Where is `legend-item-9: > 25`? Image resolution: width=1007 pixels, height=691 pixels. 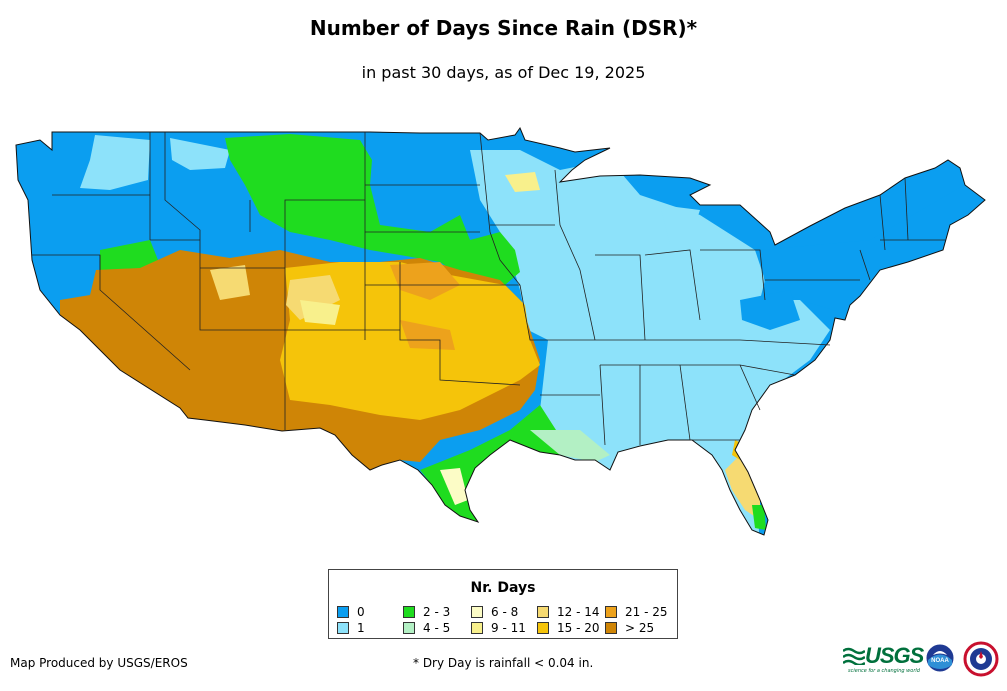 legend-item-9: > 25 is located at coordinates (630, 627).